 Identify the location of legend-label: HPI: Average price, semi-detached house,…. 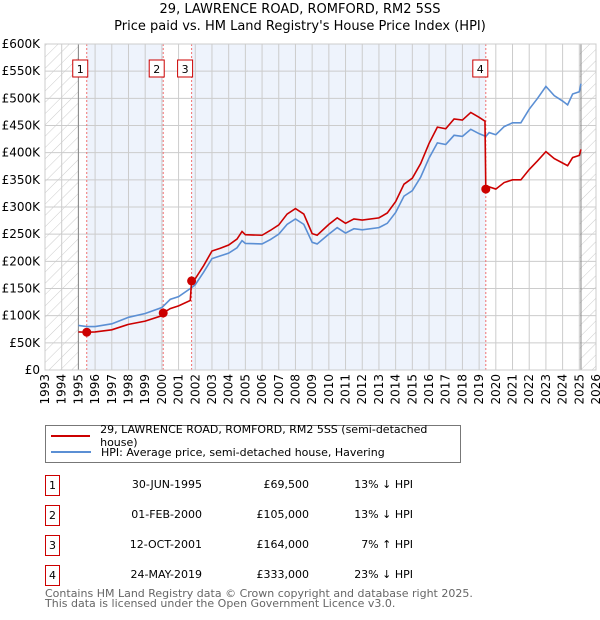
(243, 452).